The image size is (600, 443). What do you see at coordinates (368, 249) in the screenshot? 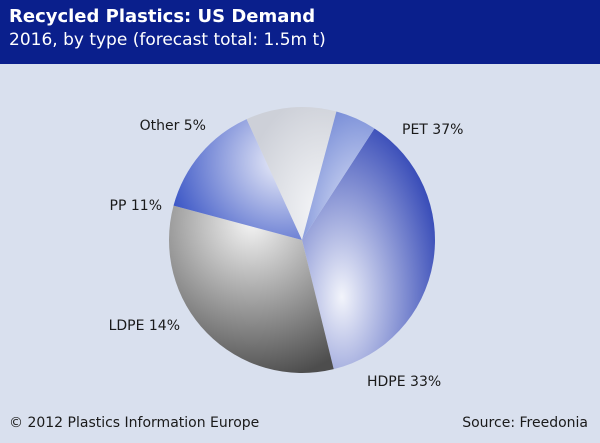
I see `pie-slice-pet` at bounding box center [368, 249].